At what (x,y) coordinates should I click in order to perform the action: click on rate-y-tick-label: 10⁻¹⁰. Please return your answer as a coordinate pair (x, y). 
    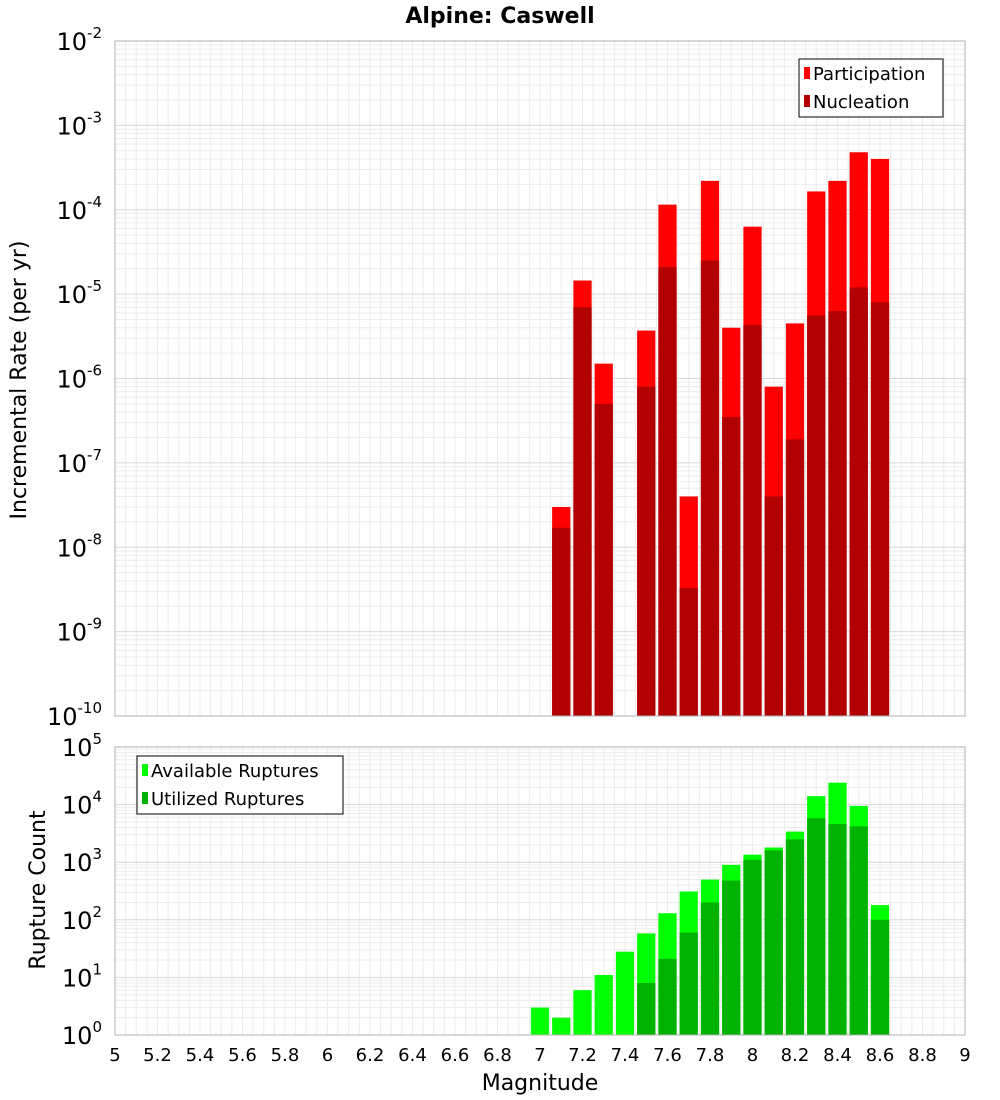
    Looking at the image, I should click on (74, 715).